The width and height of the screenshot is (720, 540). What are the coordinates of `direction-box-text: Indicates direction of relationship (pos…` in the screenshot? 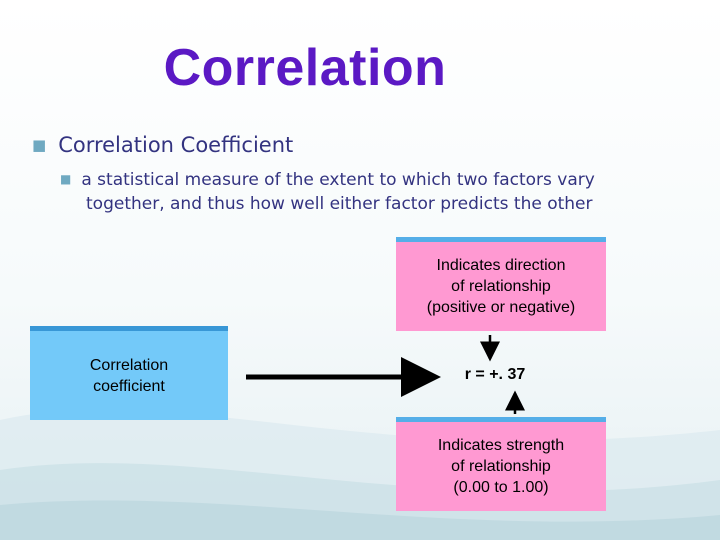 It's located at (501, 286).